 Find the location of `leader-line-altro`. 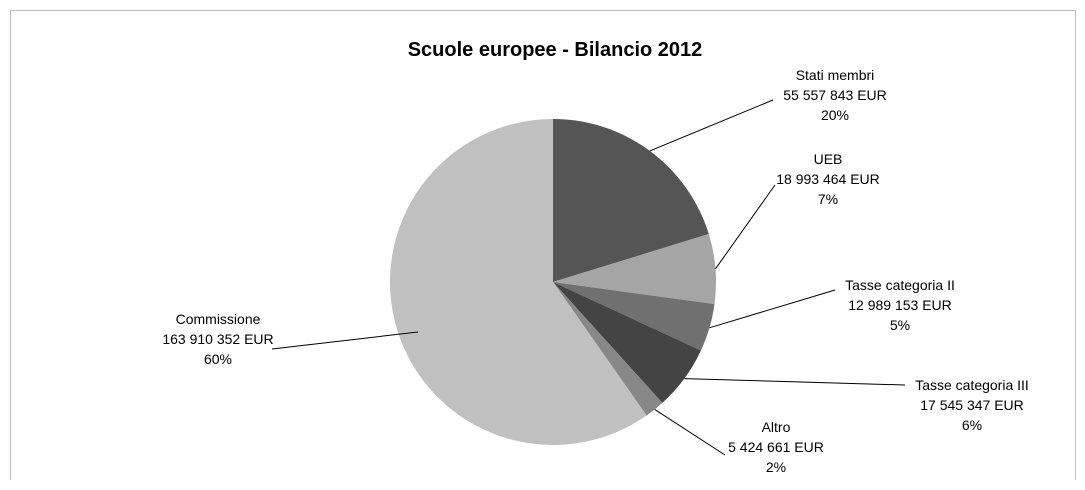

leader-line-altro is located at coordinates (690, 432).